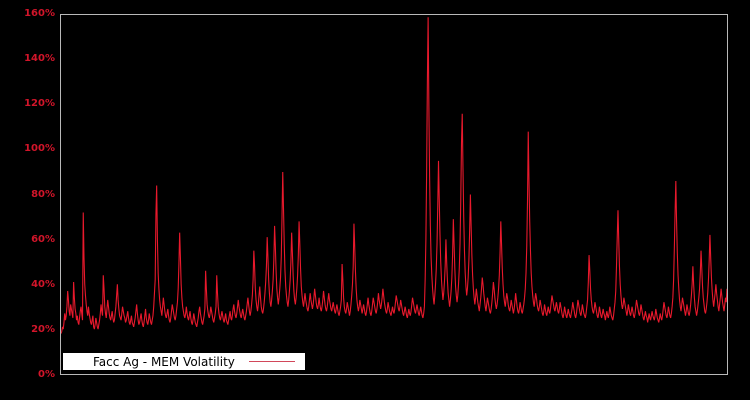 The width and height of the screenshot is (750, 400). Describe the element at coordinates (39, 149) in the screenshot. I see `y-axis-tick-label: 100%` at that location.